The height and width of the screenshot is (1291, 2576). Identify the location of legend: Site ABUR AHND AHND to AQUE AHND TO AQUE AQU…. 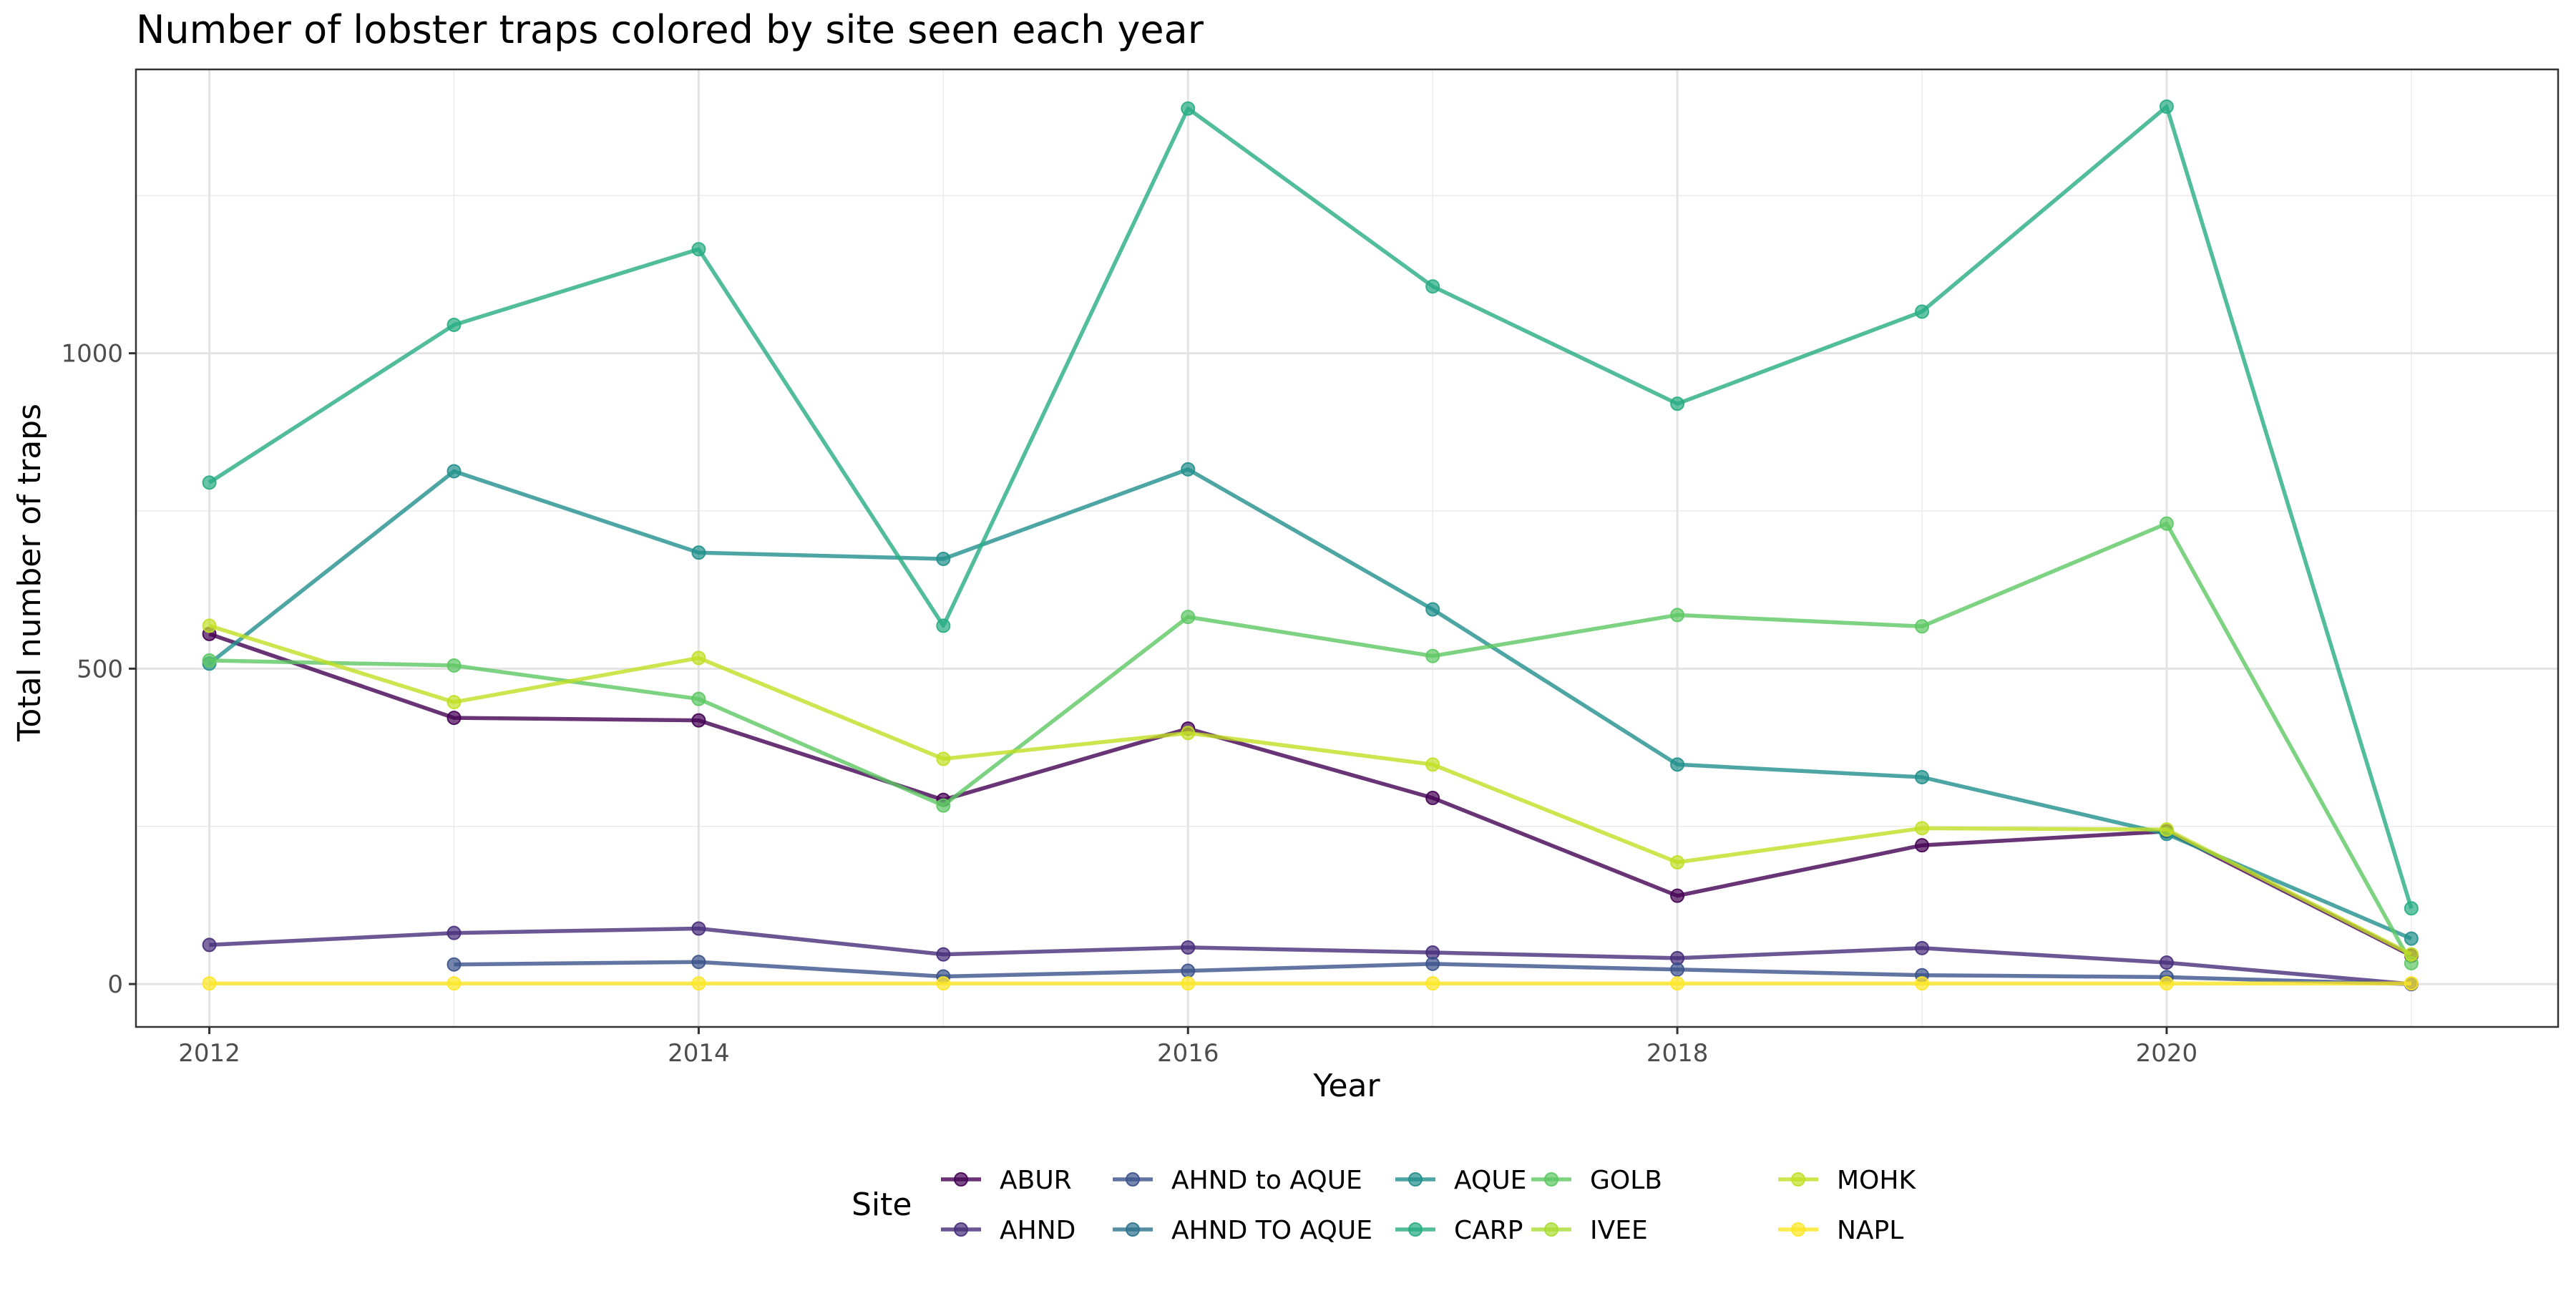
(1384, 1205).